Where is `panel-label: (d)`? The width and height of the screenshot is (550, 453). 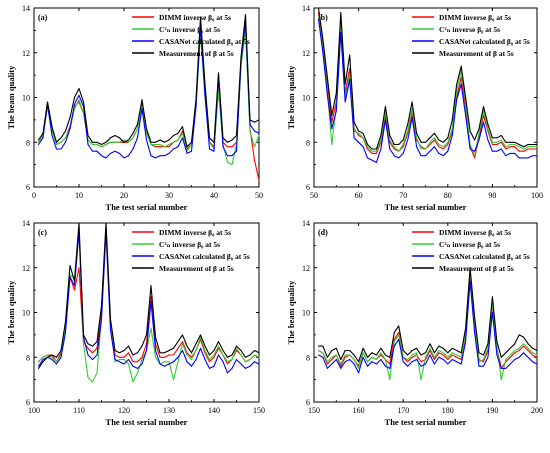 panel-label: (d) is located at coordinates (323, 232).